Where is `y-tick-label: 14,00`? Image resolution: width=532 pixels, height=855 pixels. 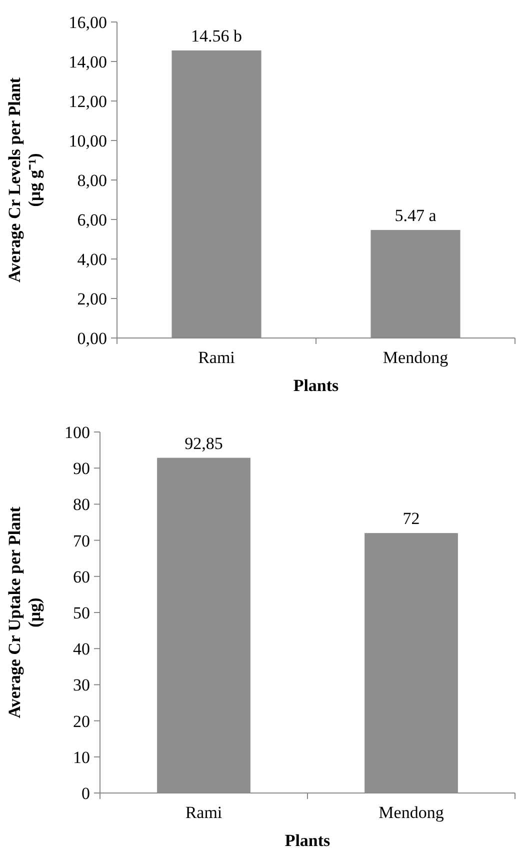
y-tick-label: 14,00 is located at coordinates (87, 62).